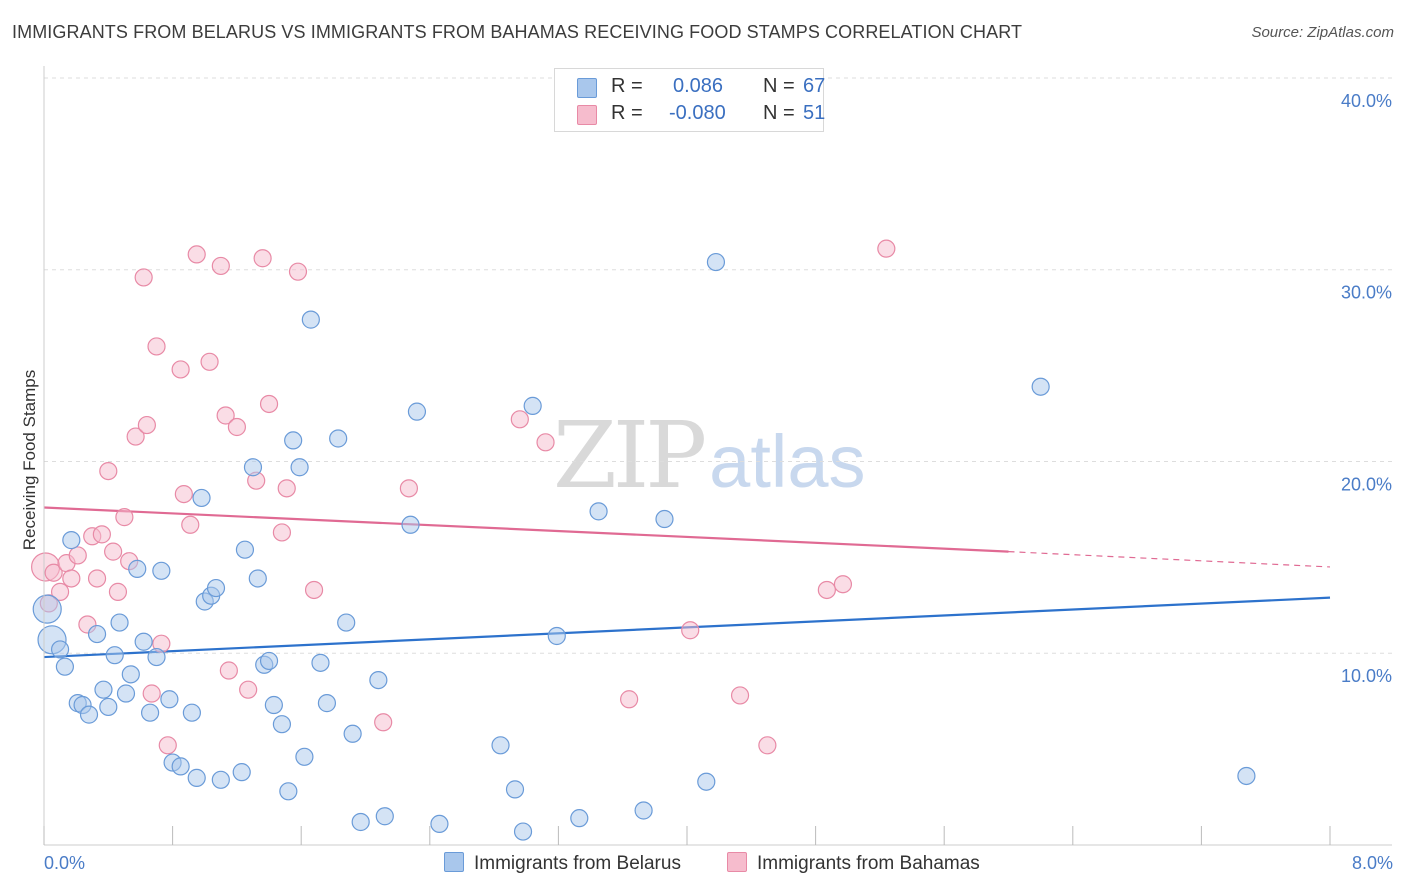  What do you see at coordinates (690, 100) in the screenshot?
I see `correlation-legend: R = 0.086 N = 67 R = -0.080 N = 51` at bounding box center [690, 100].